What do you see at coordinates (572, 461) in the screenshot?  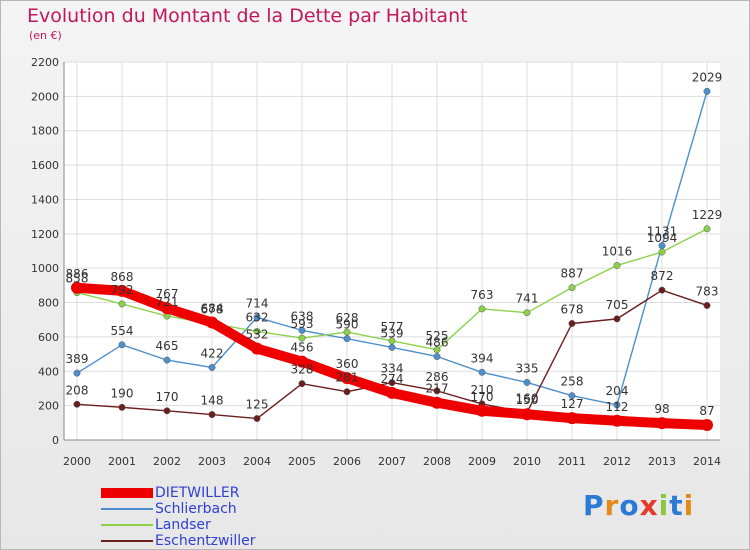 I see `x-tick-label: 2011` at bounding box center [572, 461].